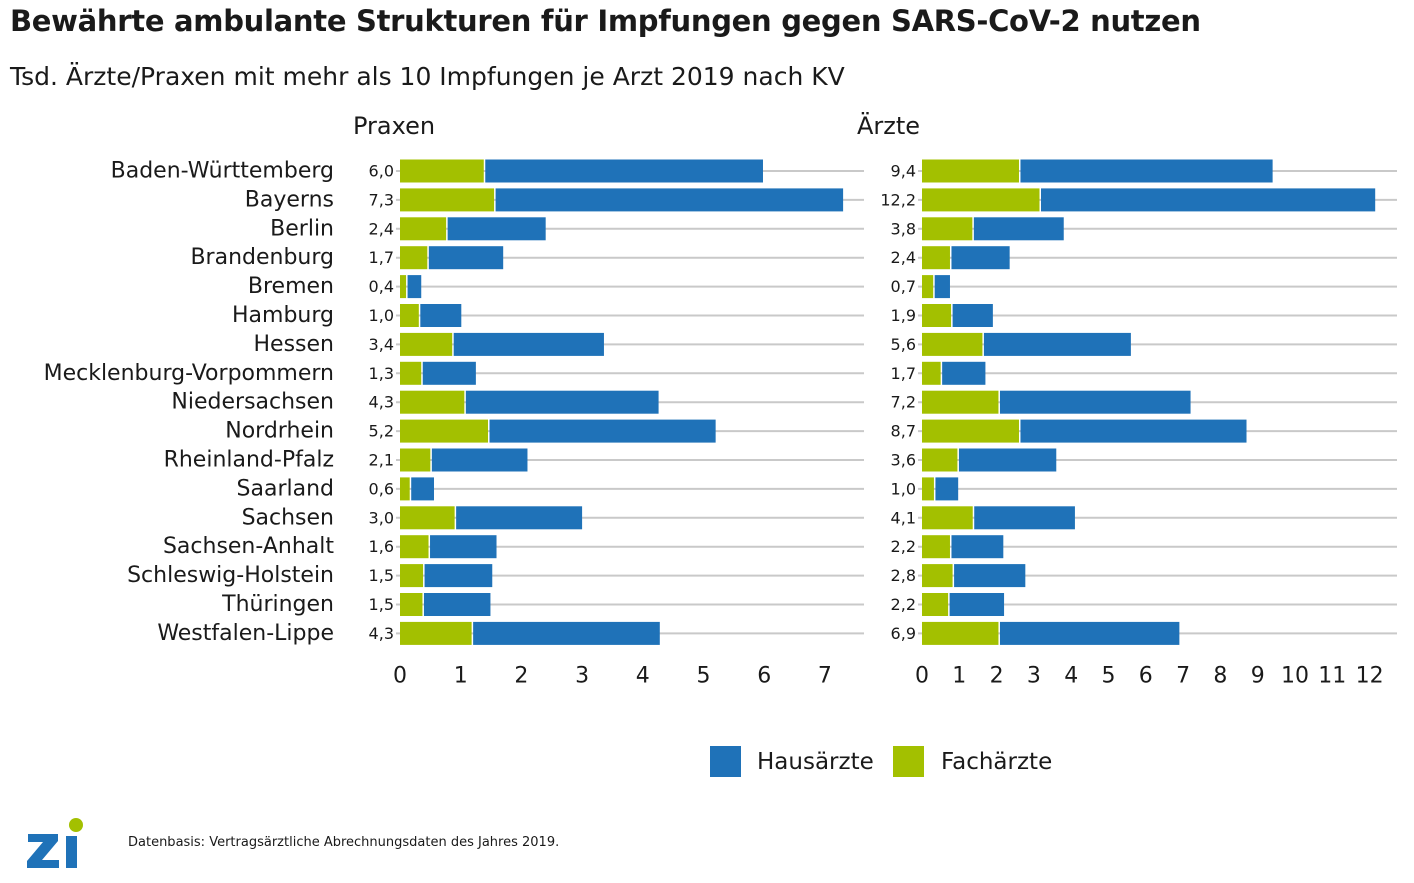 The image size is (1414, 883). What do you see at coordinates (381, 171) in the screenshot?
I see `total-value-label: 6,0` at bounding box center [381, 171].